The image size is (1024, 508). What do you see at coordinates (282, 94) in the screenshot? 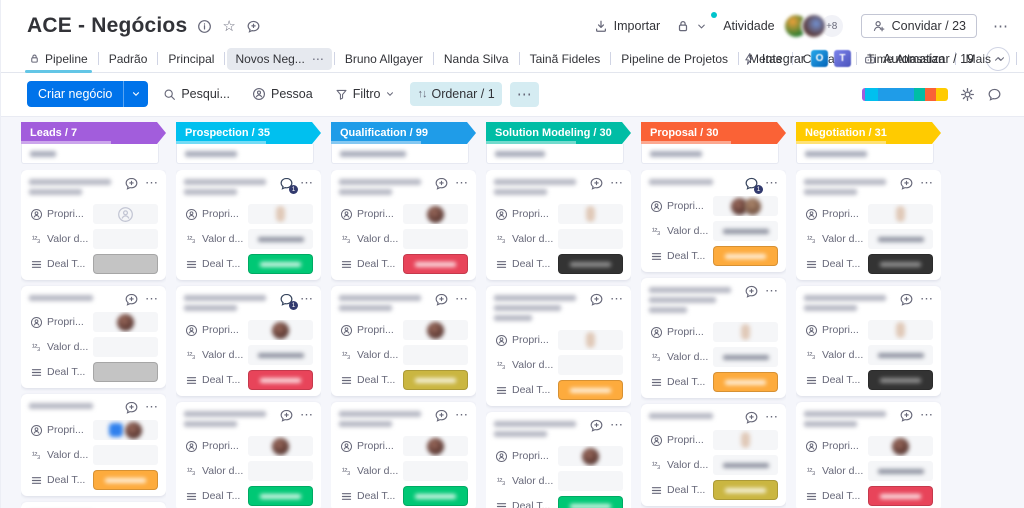
I see `person-filter-button: Pessoa` at bounding box center [282, 94].